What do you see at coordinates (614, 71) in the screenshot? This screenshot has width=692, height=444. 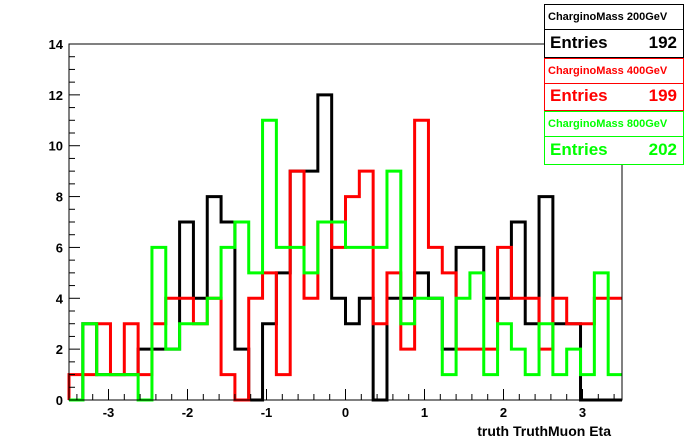 I see `stats-title: CharginoMass 400GeV` at bounding box center [614, 71].